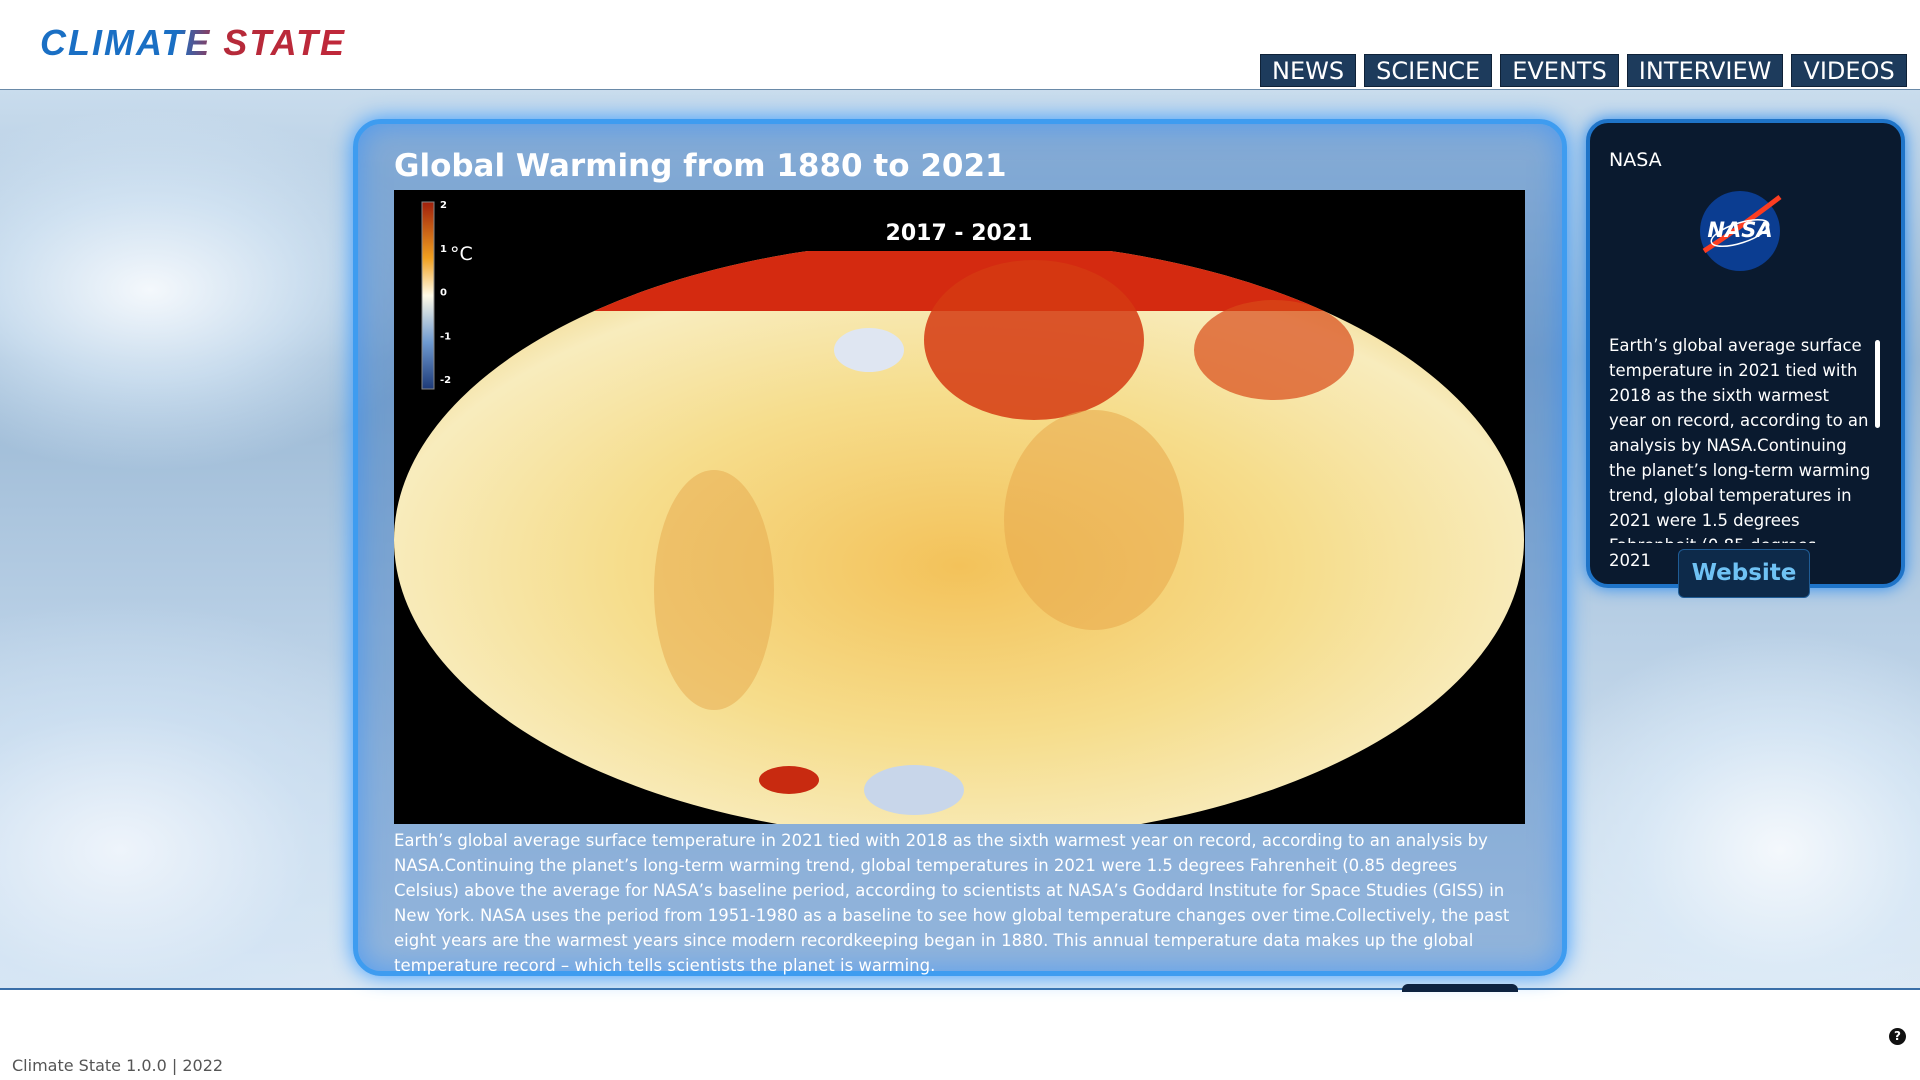  Describe the element at coordinates (1897, 1036) in the screenshot. I see `help-icon: ?` at that location.